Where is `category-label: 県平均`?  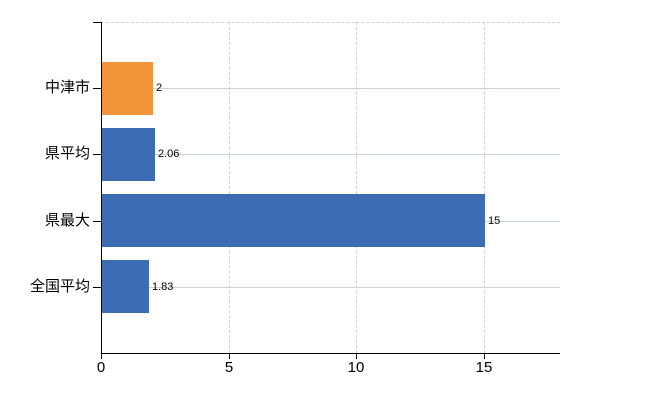
category-label: 県平均 is located at coordinates (67, 153).